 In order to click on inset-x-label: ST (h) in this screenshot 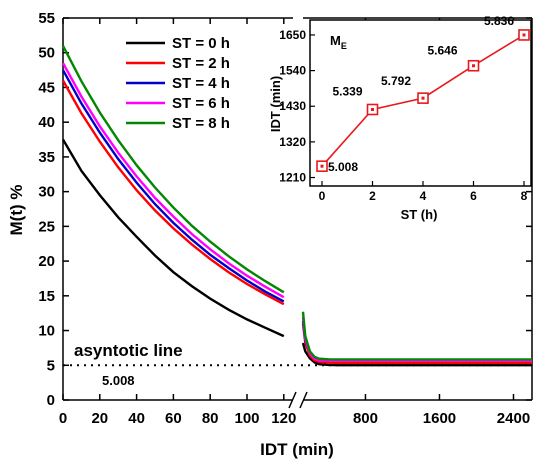, I will do `click(419, 214)`.